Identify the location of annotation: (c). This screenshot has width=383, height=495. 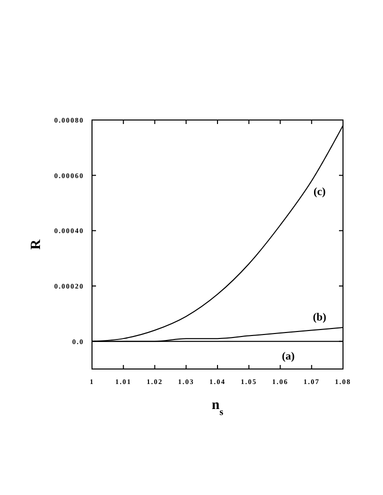
(320, 192).